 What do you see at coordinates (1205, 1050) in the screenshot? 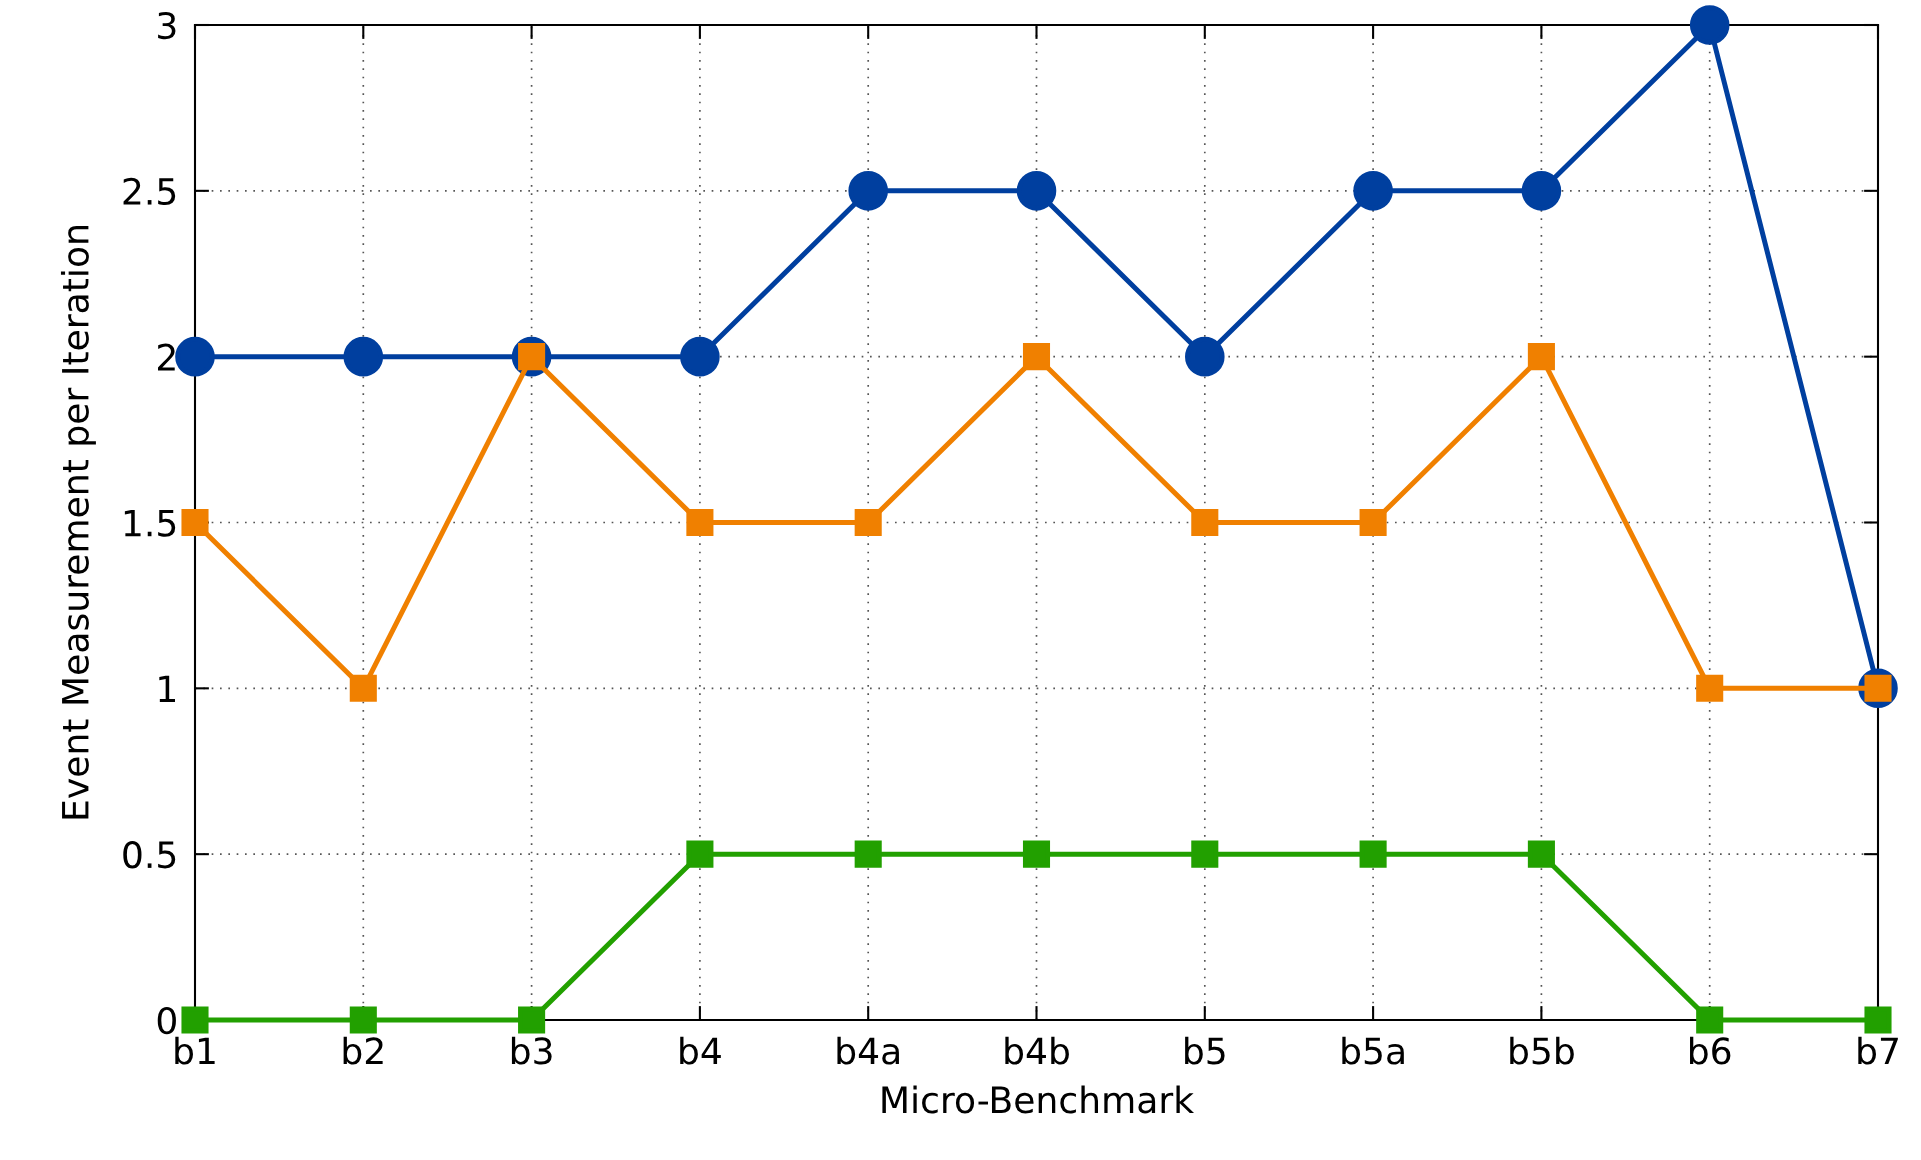
I see `x-tick-label: b5` at bounding box center [1205, 1050].